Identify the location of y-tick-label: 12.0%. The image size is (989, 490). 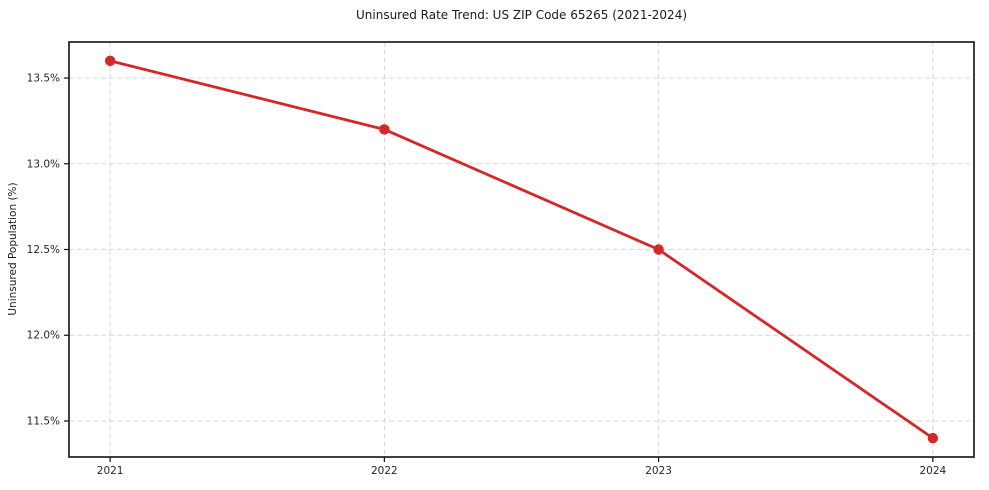
(43, 336).